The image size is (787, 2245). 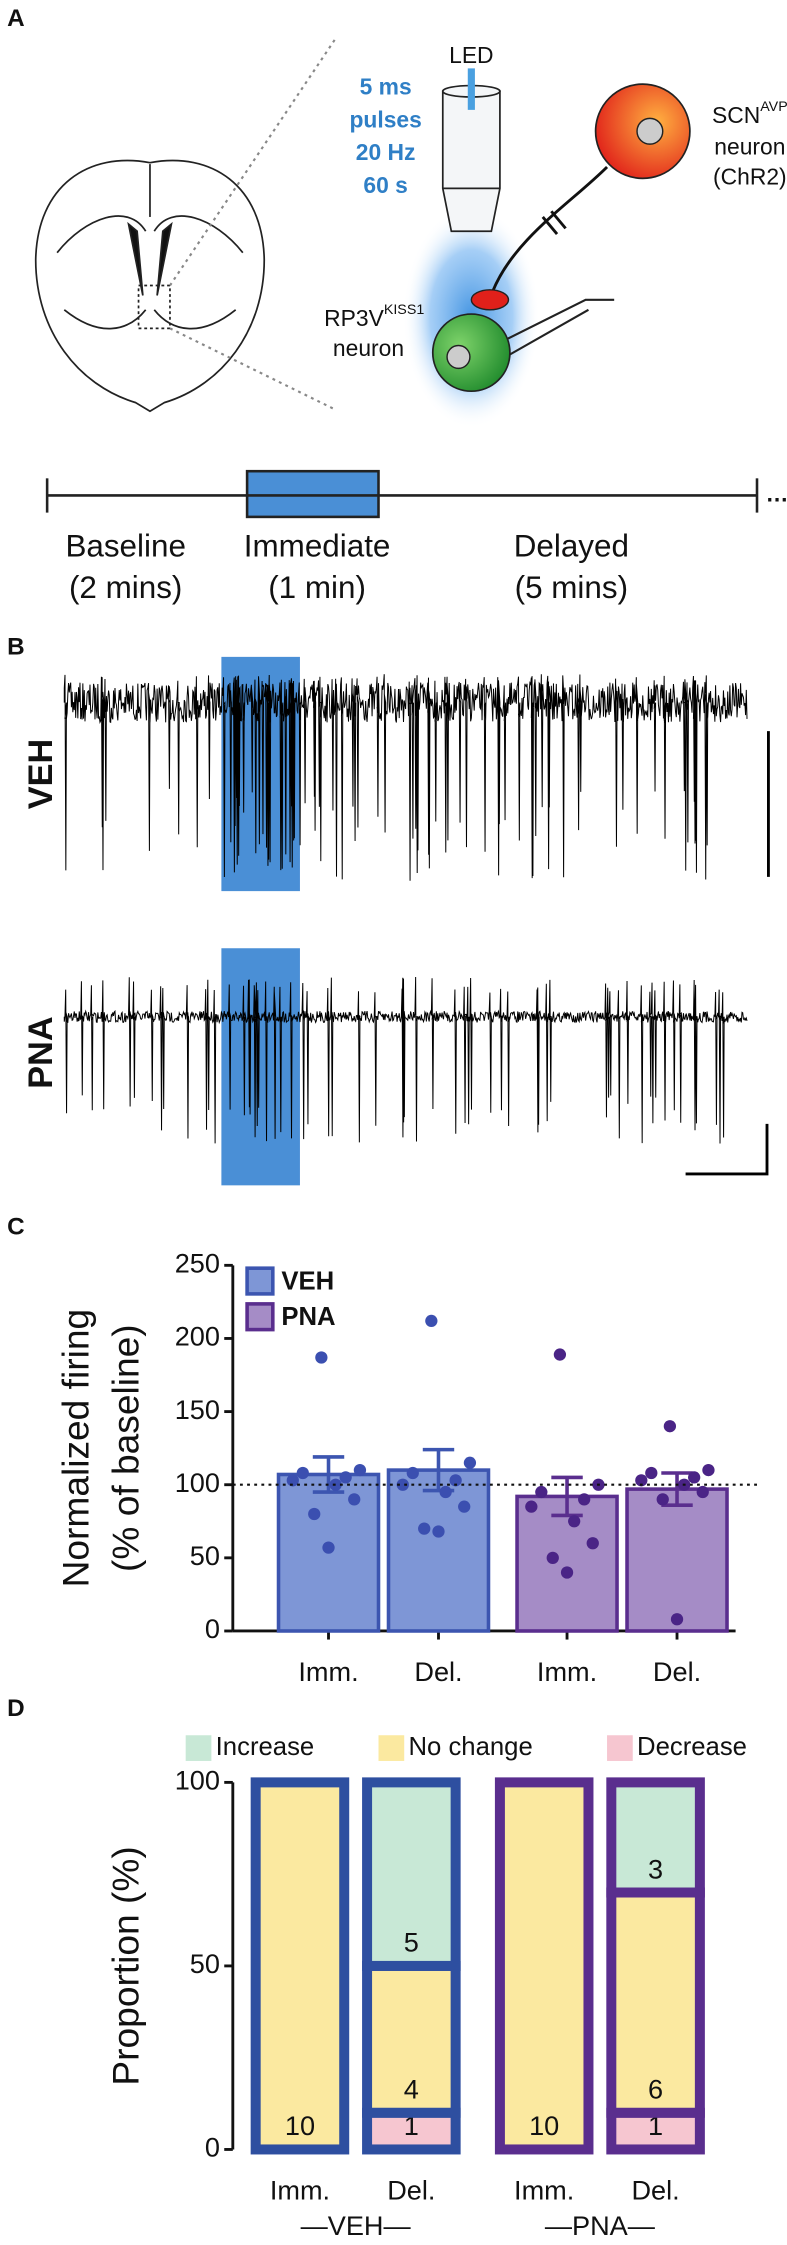 I want to click on legend-label: VEH, so click(x=307, y=1281).